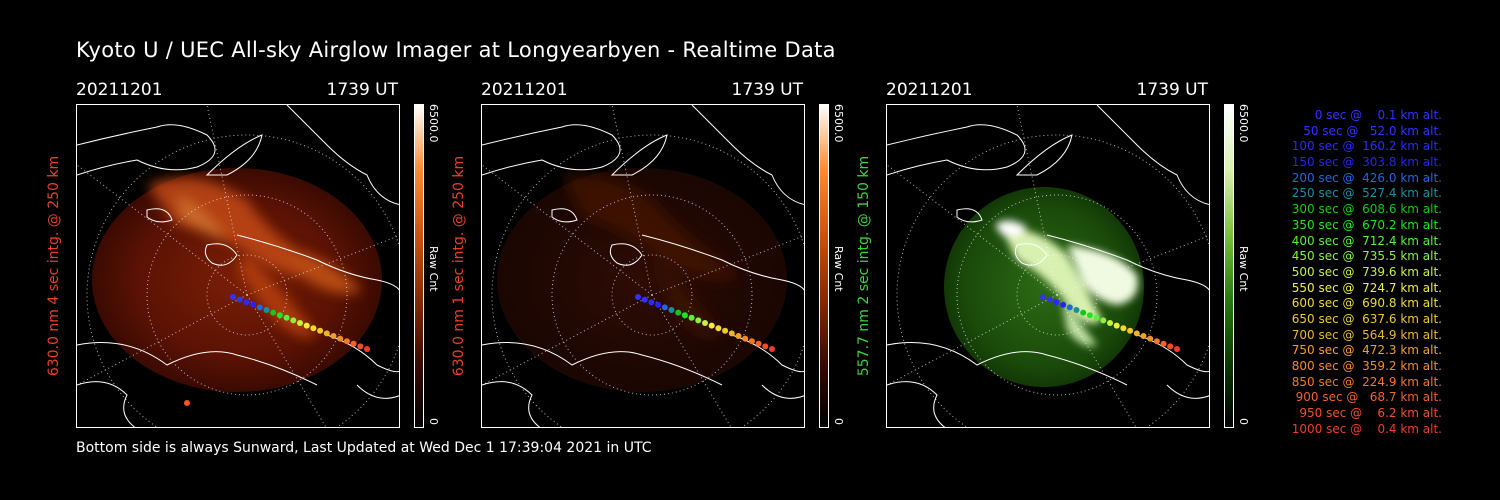  What do you see at coordinates (1366, 366) in the screenshot?
I see `legend-row: 800 sec @ 359.2 km alt.` at bounding box center [1366, 366].